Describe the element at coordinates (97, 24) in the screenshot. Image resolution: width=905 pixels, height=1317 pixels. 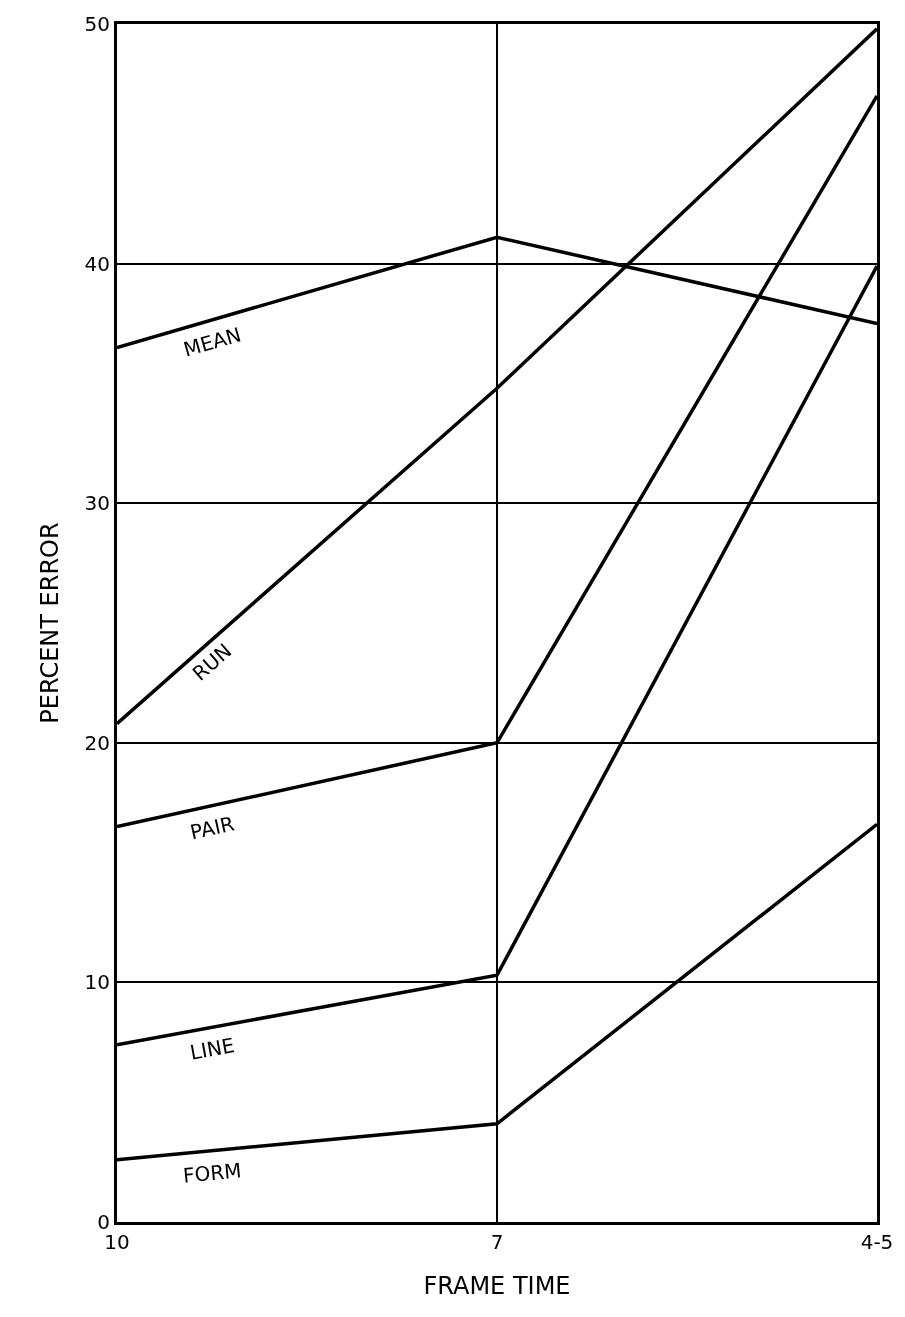
I see `y-tick-label: 50` at that location.